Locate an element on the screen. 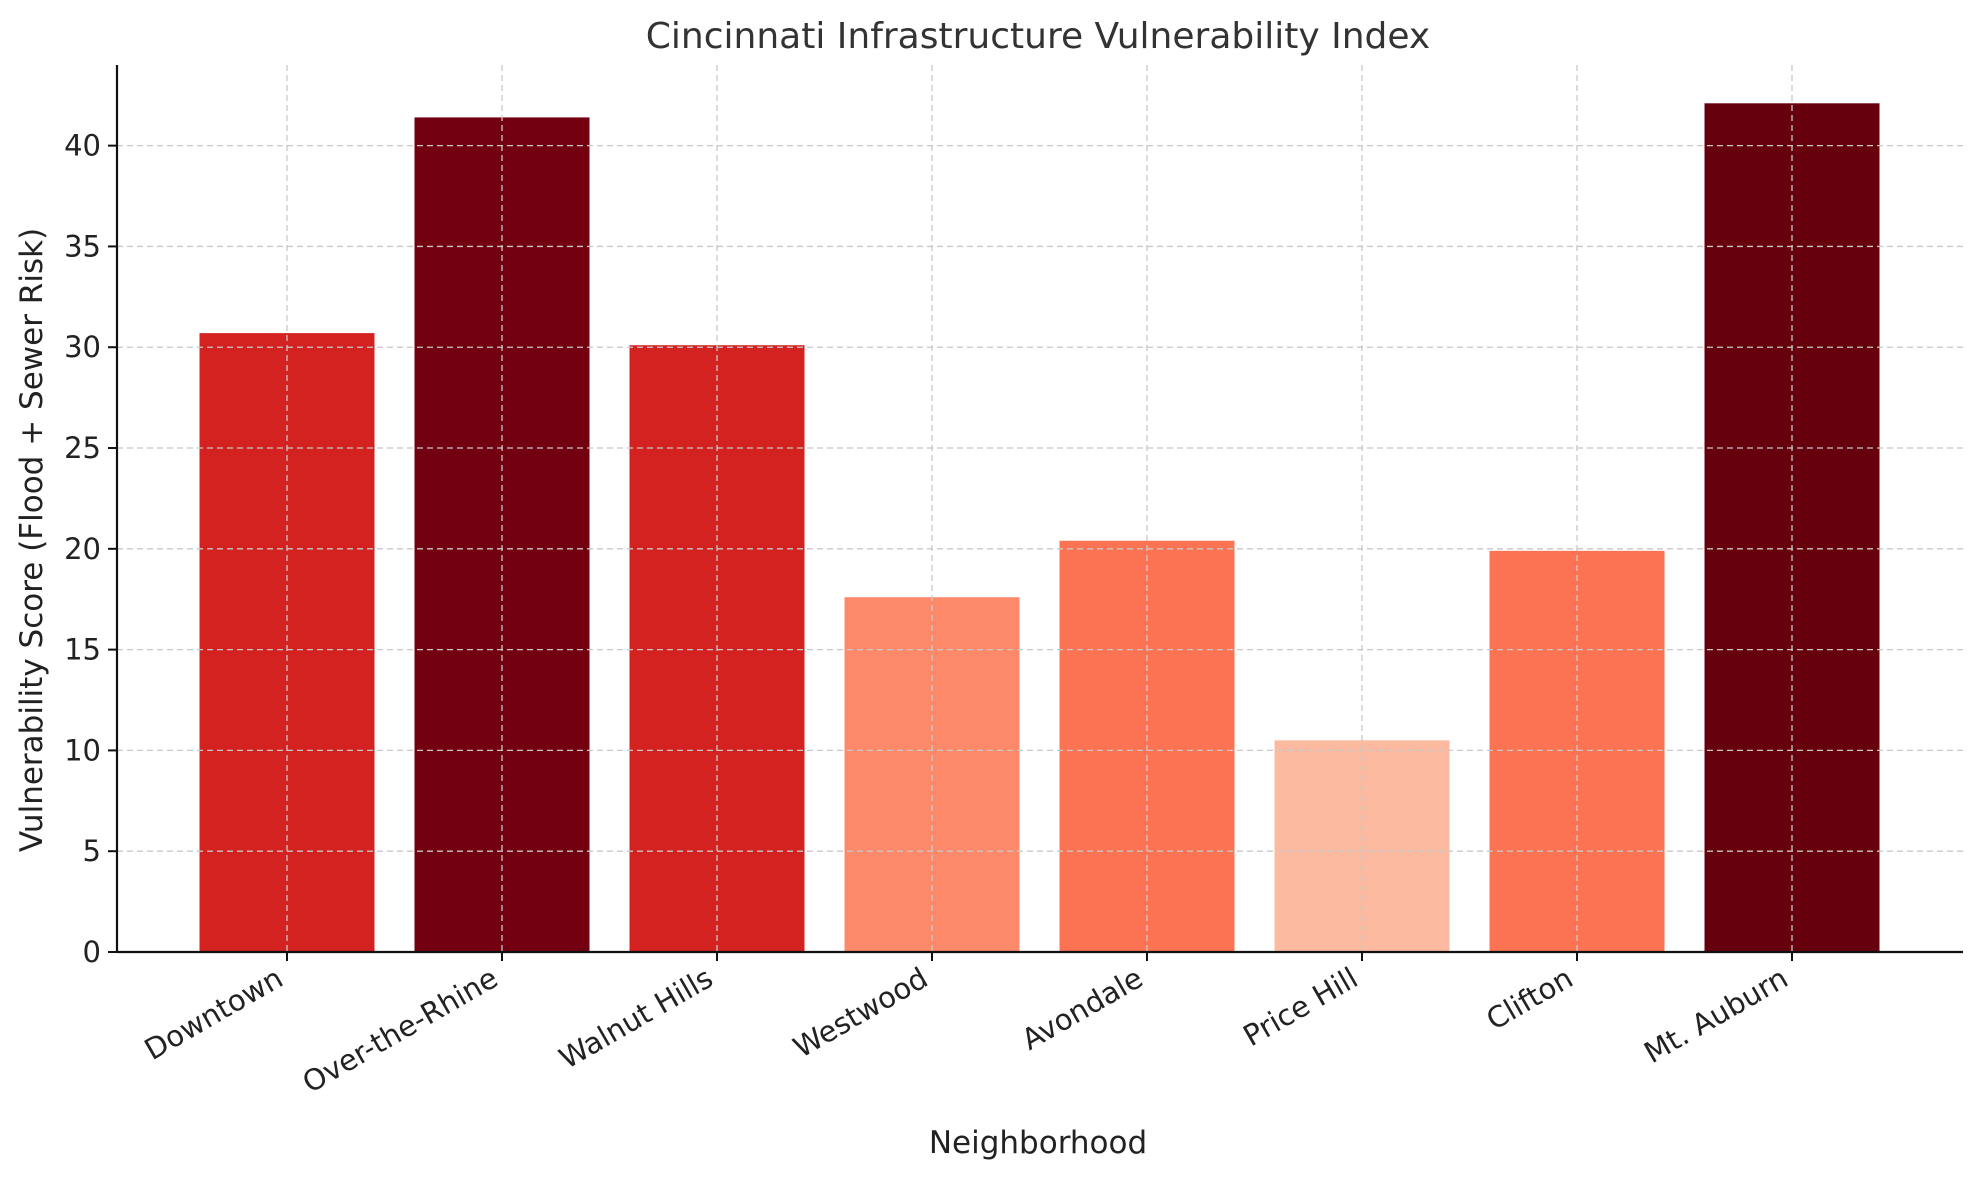  y-tick-label: 0 is located at coordinates (92, 952).